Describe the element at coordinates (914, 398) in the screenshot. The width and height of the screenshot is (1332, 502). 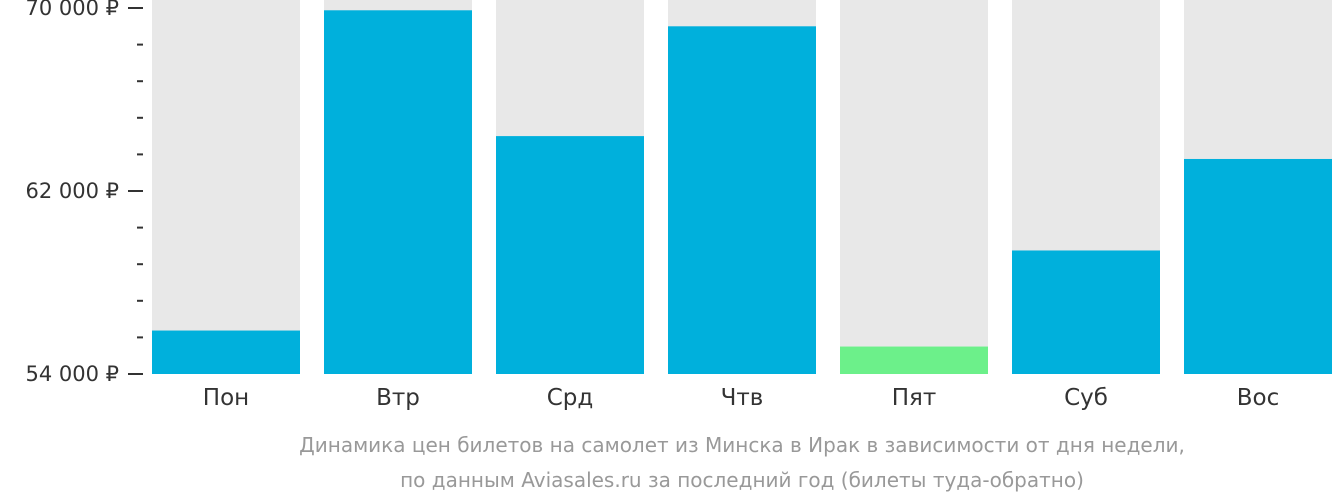
I see `x-tick-label: Пят` at that location.